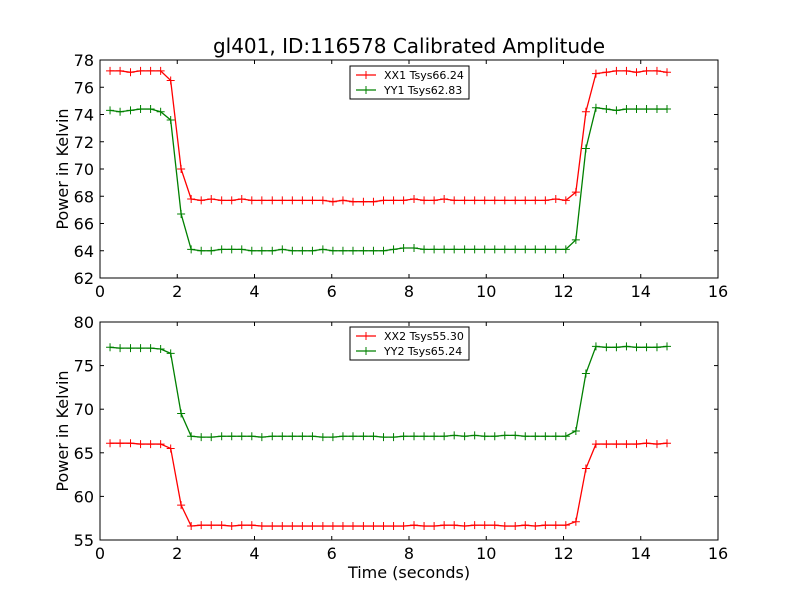 The width and height of the screenshot is (800, 600). What do you see at coordinates (366, 336) in the screenshot?
I see `legend-marker` at bounding box center [366, 336].